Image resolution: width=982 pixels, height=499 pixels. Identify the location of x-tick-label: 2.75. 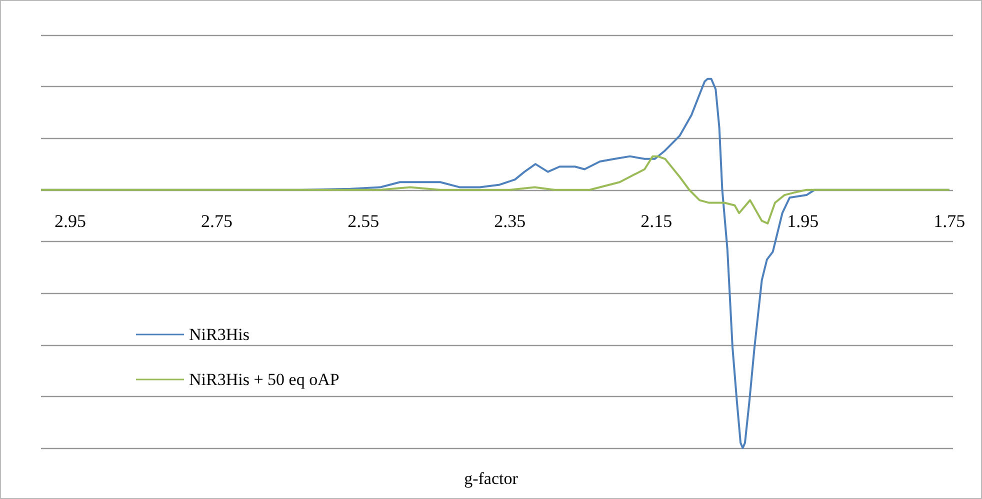
(217, 220).